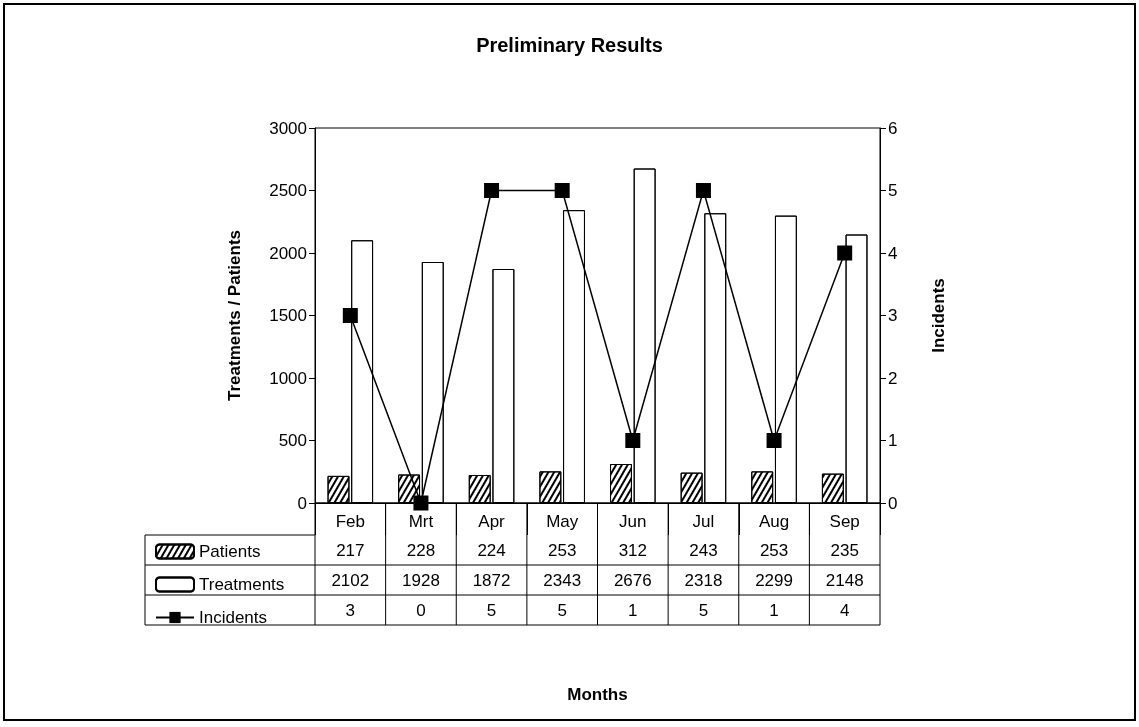  Describe the element at coordinates (492, 521) in the screenshot. I see `x-tick-label: Apr` at that location.